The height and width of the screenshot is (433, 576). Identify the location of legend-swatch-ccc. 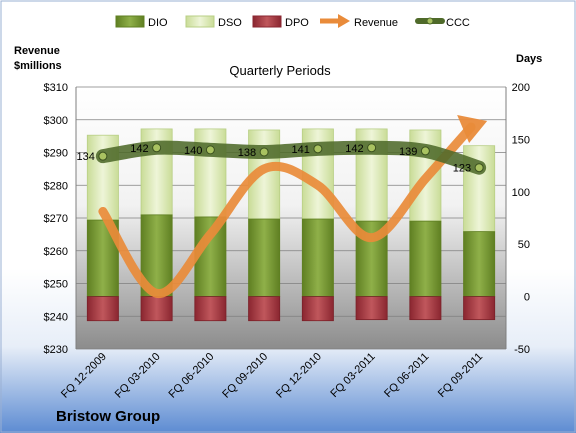
(430, 21).